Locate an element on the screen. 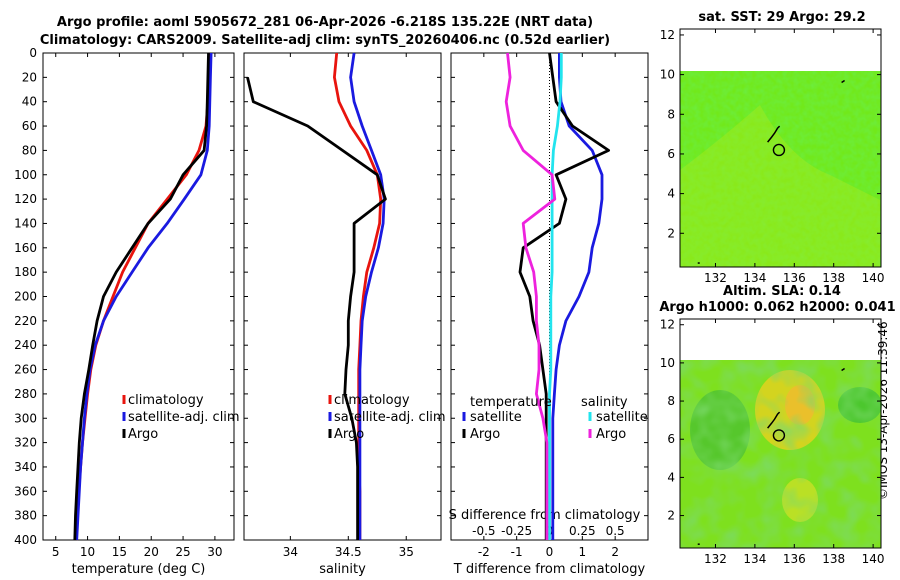 This screenshot has width=900, height=580. depth-tick-label-220: 220 is located at coordinates (25, 321).